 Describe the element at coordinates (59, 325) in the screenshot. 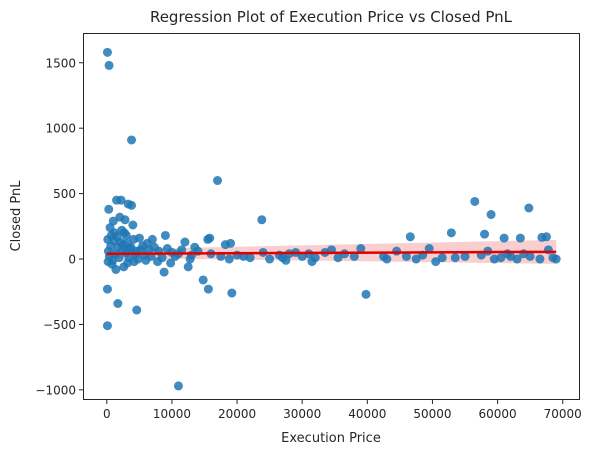

I see `y-tick-label: −500` at that location.